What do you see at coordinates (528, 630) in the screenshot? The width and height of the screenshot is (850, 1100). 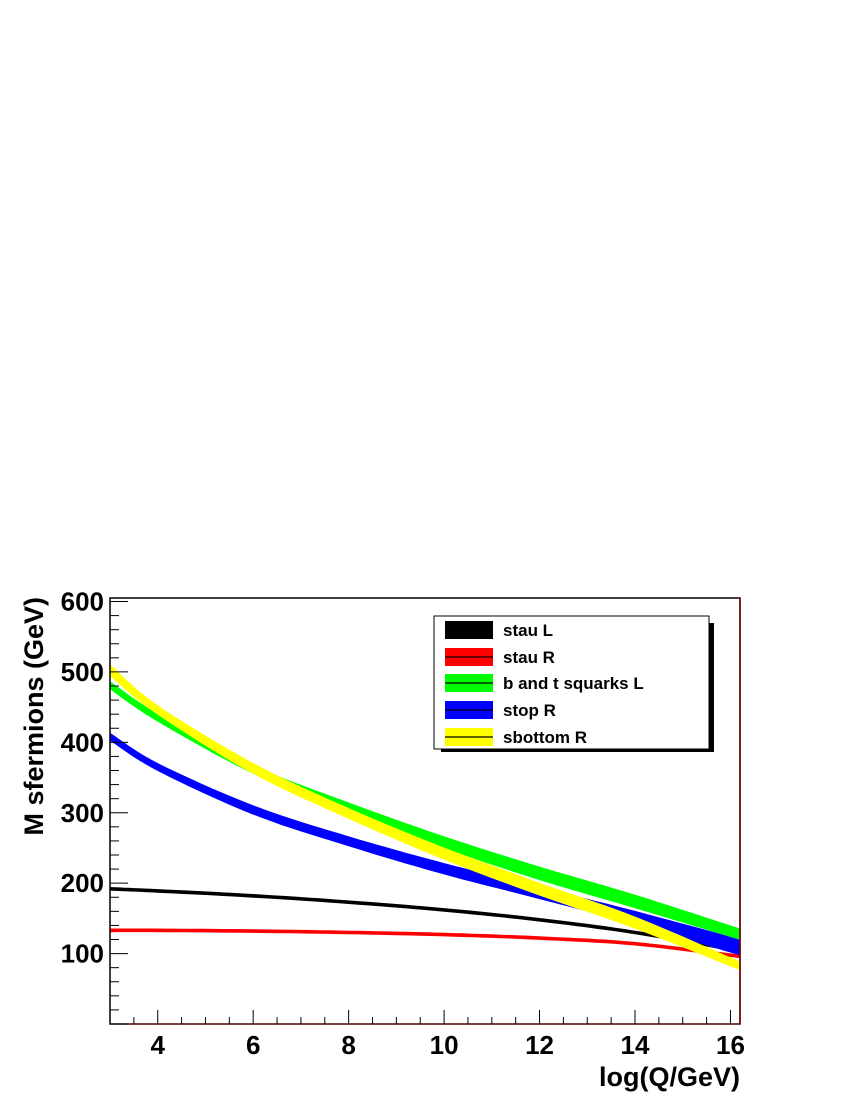 I see `legend-label-stau-l: stau L` at bounding box center [528, 630].